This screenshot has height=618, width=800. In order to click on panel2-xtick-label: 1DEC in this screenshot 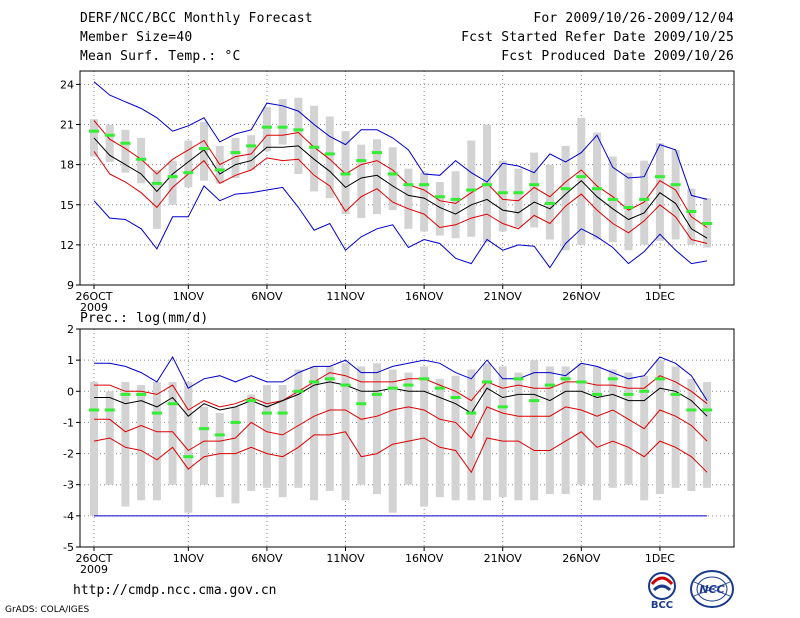, I will do `click(660, 558)`.